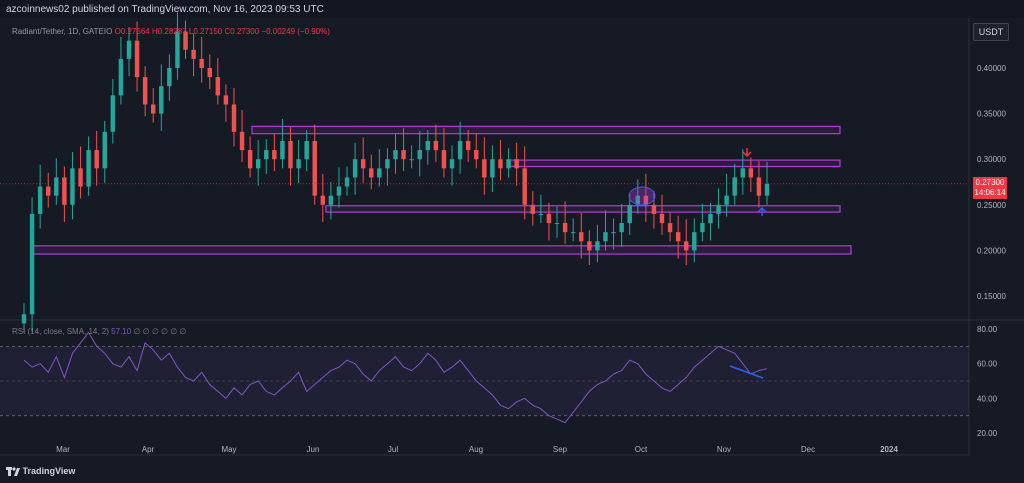  What do you see at coordinates (991, 250) in the screenshot?
I see `price-tick-label: 0.20000` at bounding box center [991, 250].